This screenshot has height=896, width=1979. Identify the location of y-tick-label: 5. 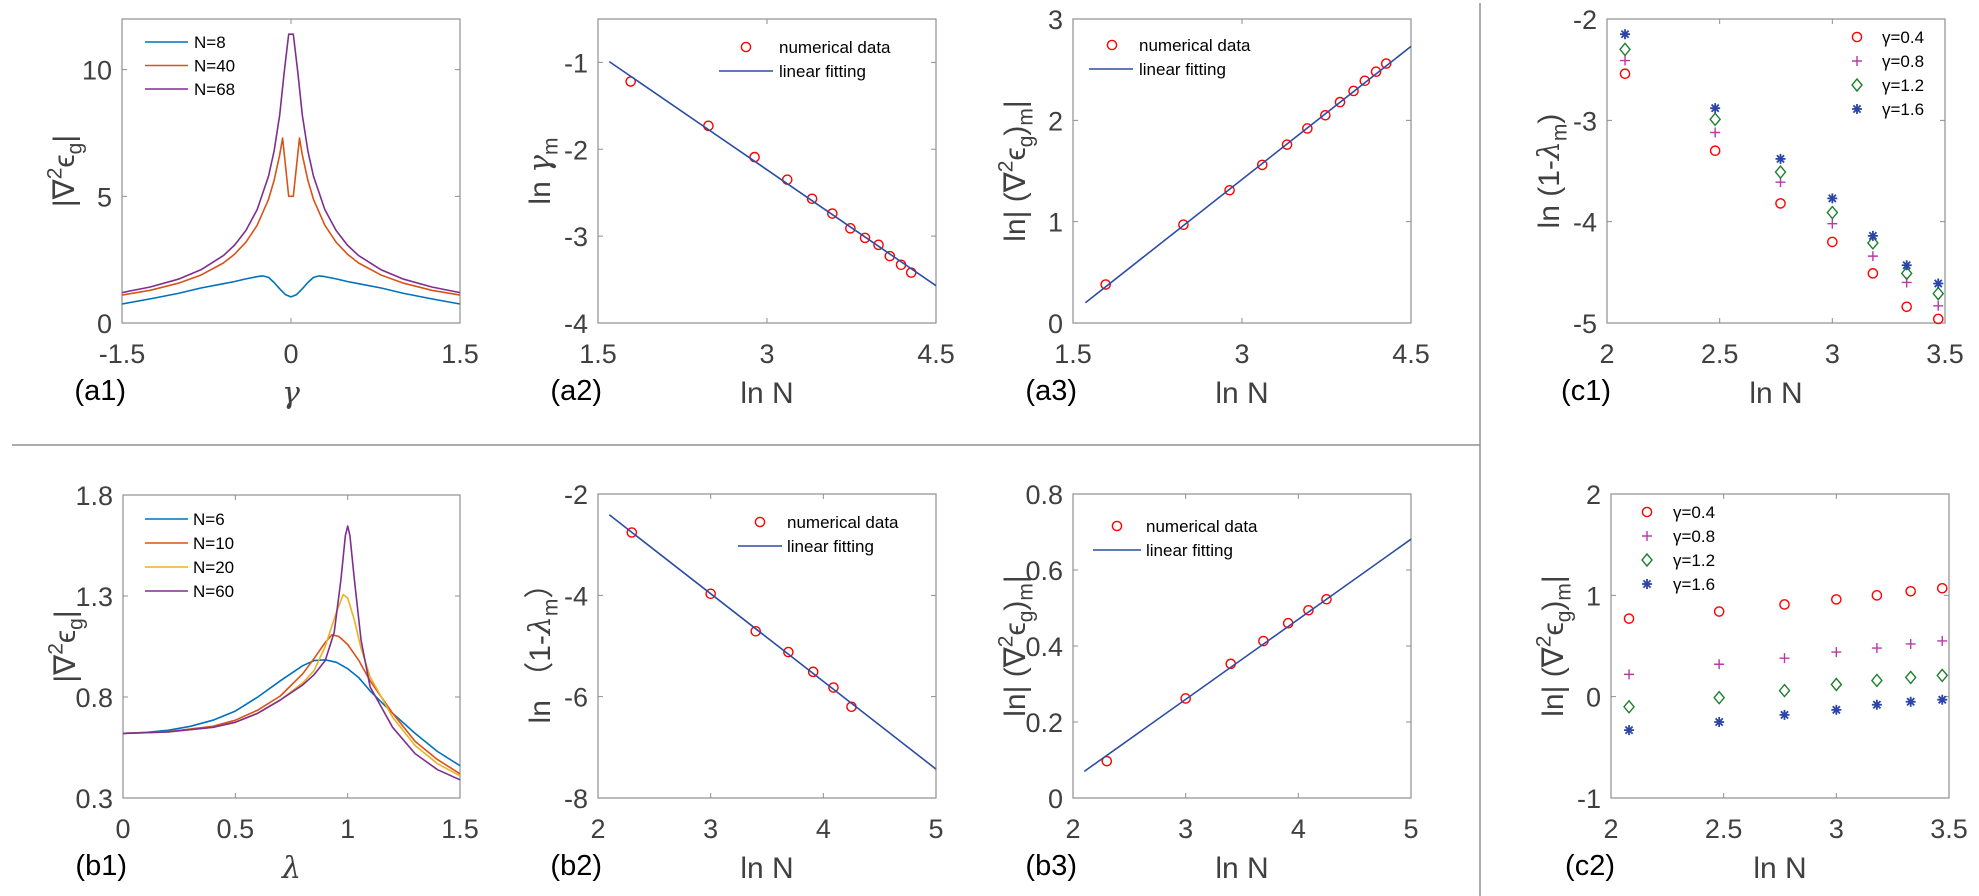
(104, 197).